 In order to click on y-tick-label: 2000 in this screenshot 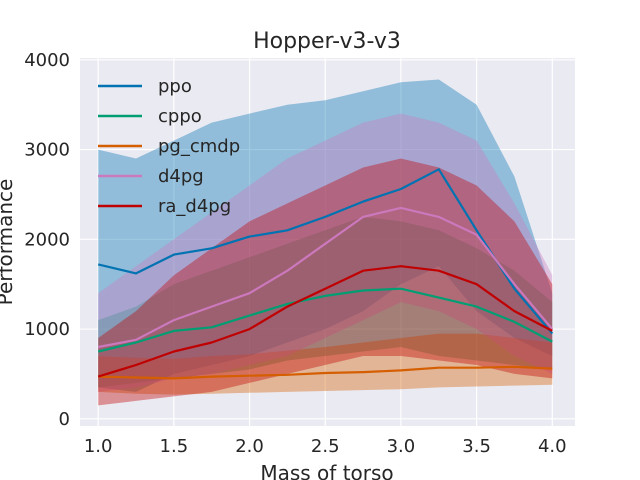, I will do `click(47, 239)`.